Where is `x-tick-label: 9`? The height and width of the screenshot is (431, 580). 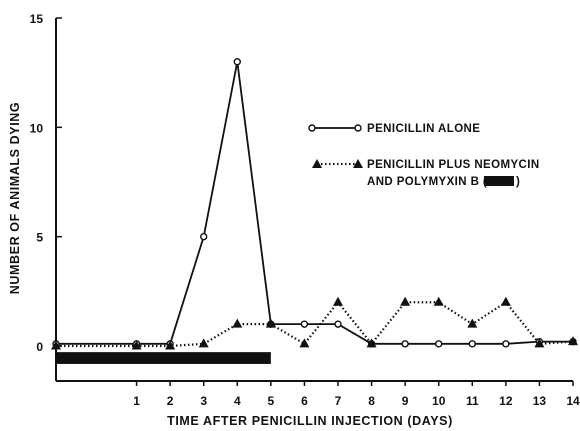
x-tick-label: 9 is located at coordinates (405, 401).